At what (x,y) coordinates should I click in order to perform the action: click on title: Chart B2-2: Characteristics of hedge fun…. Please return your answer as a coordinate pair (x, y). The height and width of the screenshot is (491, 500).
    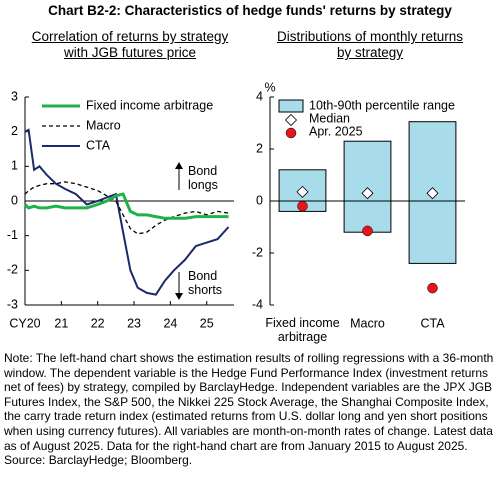
    Looking at the image, I should click on (250, 10).